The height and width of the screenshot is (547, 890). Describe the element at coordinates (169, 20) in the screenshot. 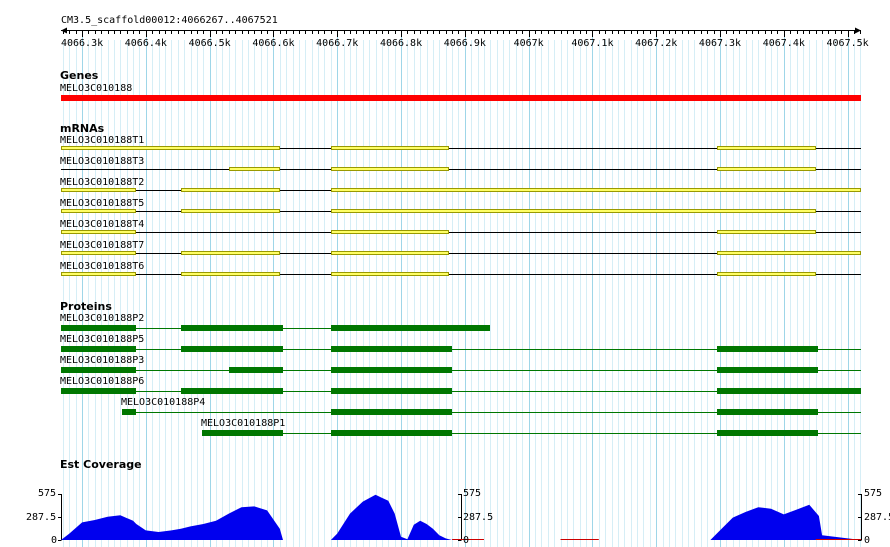

I see `ruler-title: CM3.5_scaffold00012:4066267..4067521` at that location.